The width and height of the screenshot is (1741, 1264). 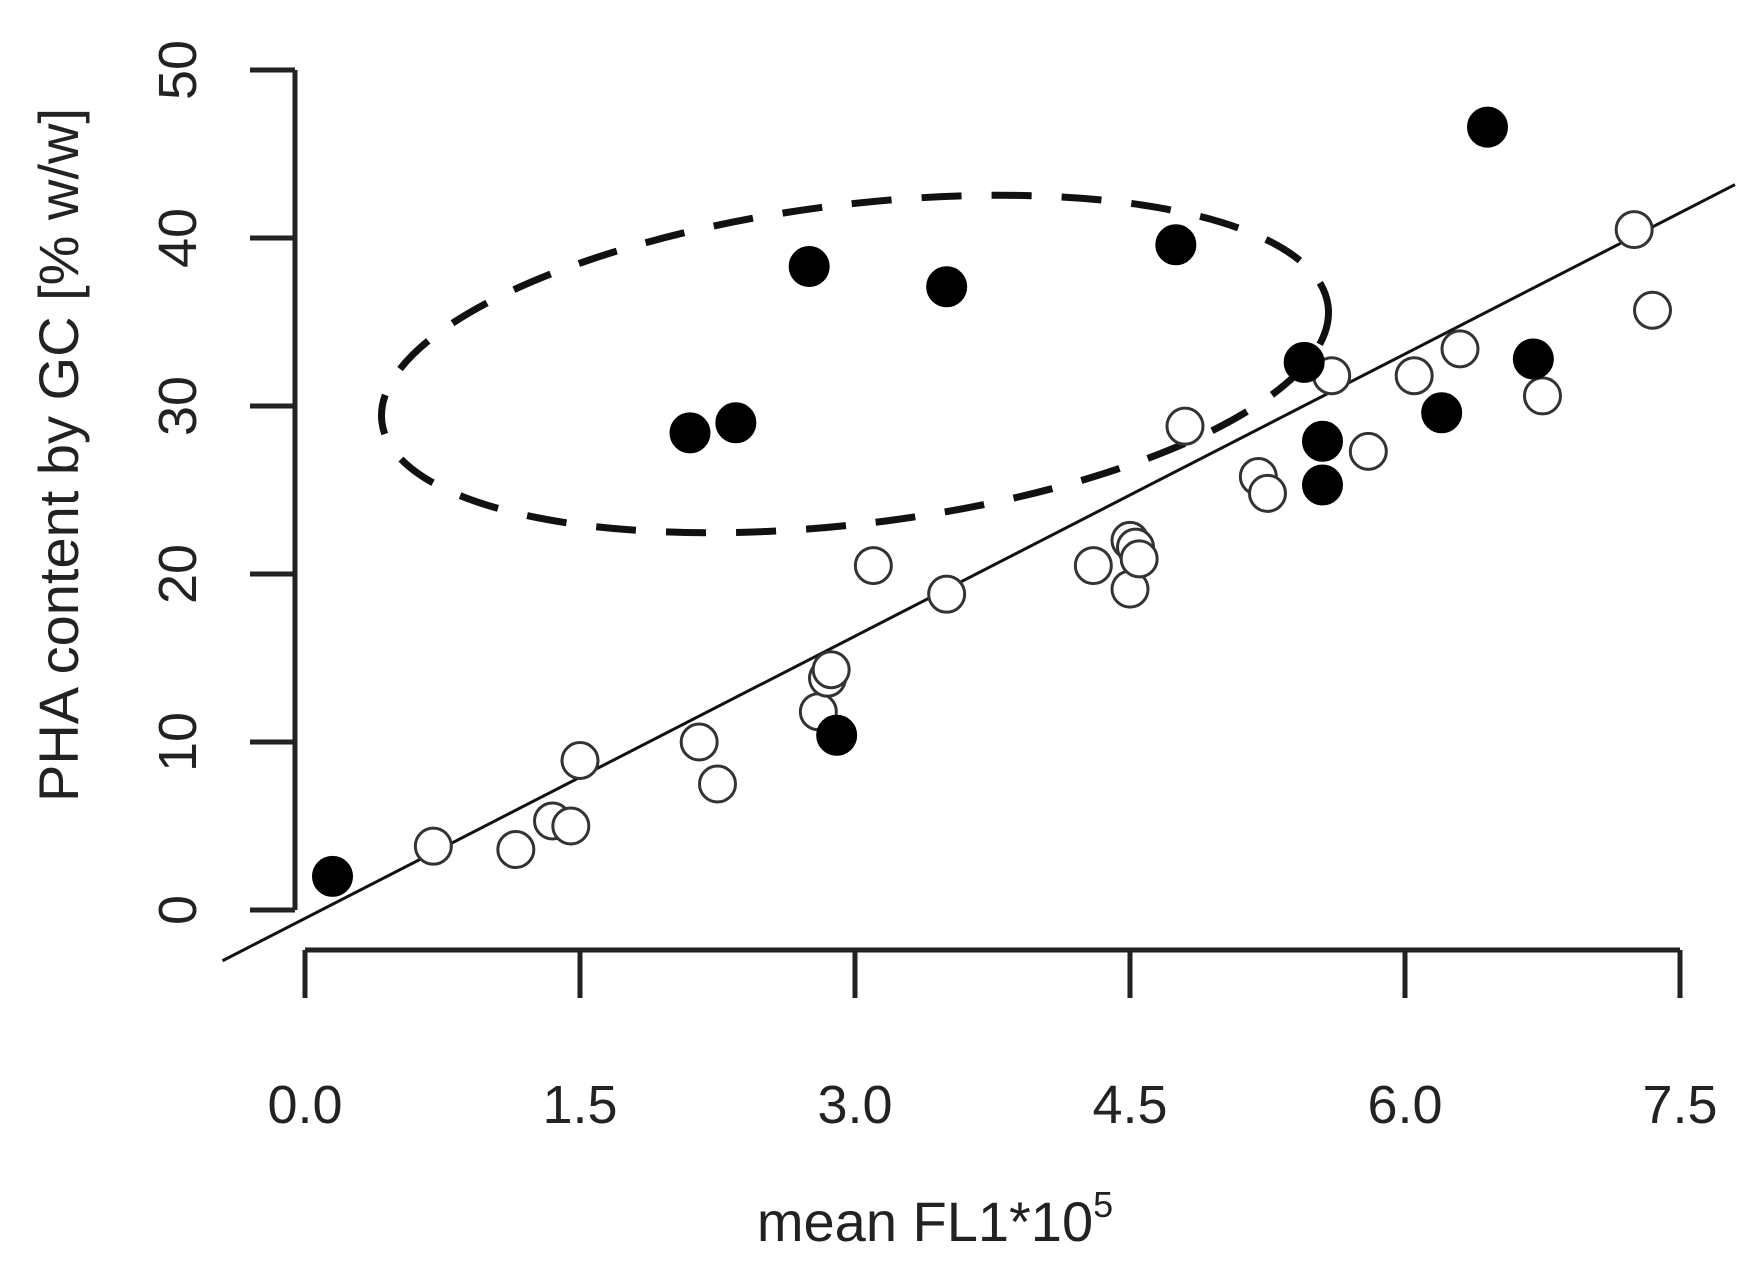 I want to click on y-tick-label: 50, so click(x=178, y=70).